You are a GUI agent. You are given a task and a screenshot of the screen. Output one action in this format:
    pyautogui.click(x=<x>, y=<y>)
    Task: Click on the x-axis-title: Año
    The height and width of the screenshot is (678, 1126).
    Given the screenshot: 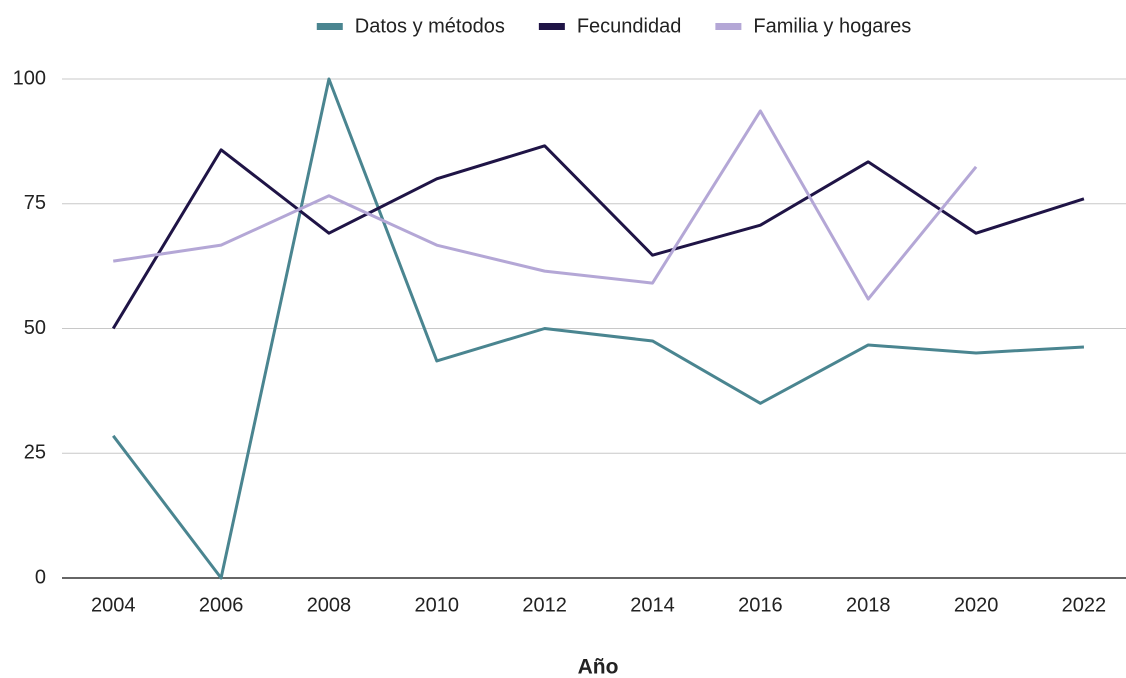 What is the action you would take?
    pyautogui.click(x=598, y=667)
    